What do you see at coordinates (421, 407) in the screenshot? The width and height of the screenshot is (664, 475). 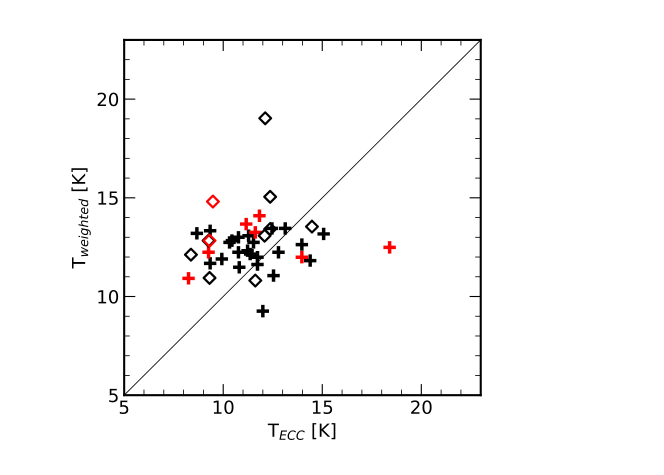 I see `x-tick-label: 20` at bounding box center [421, 407].